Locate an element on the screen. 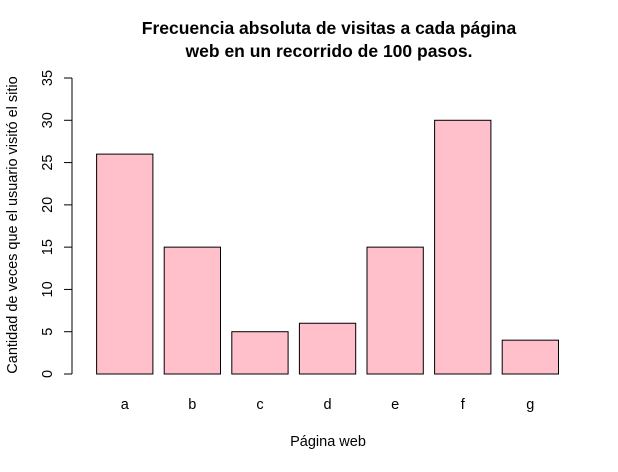  y-tick-label: 30 is located at coordinates (48, 120).